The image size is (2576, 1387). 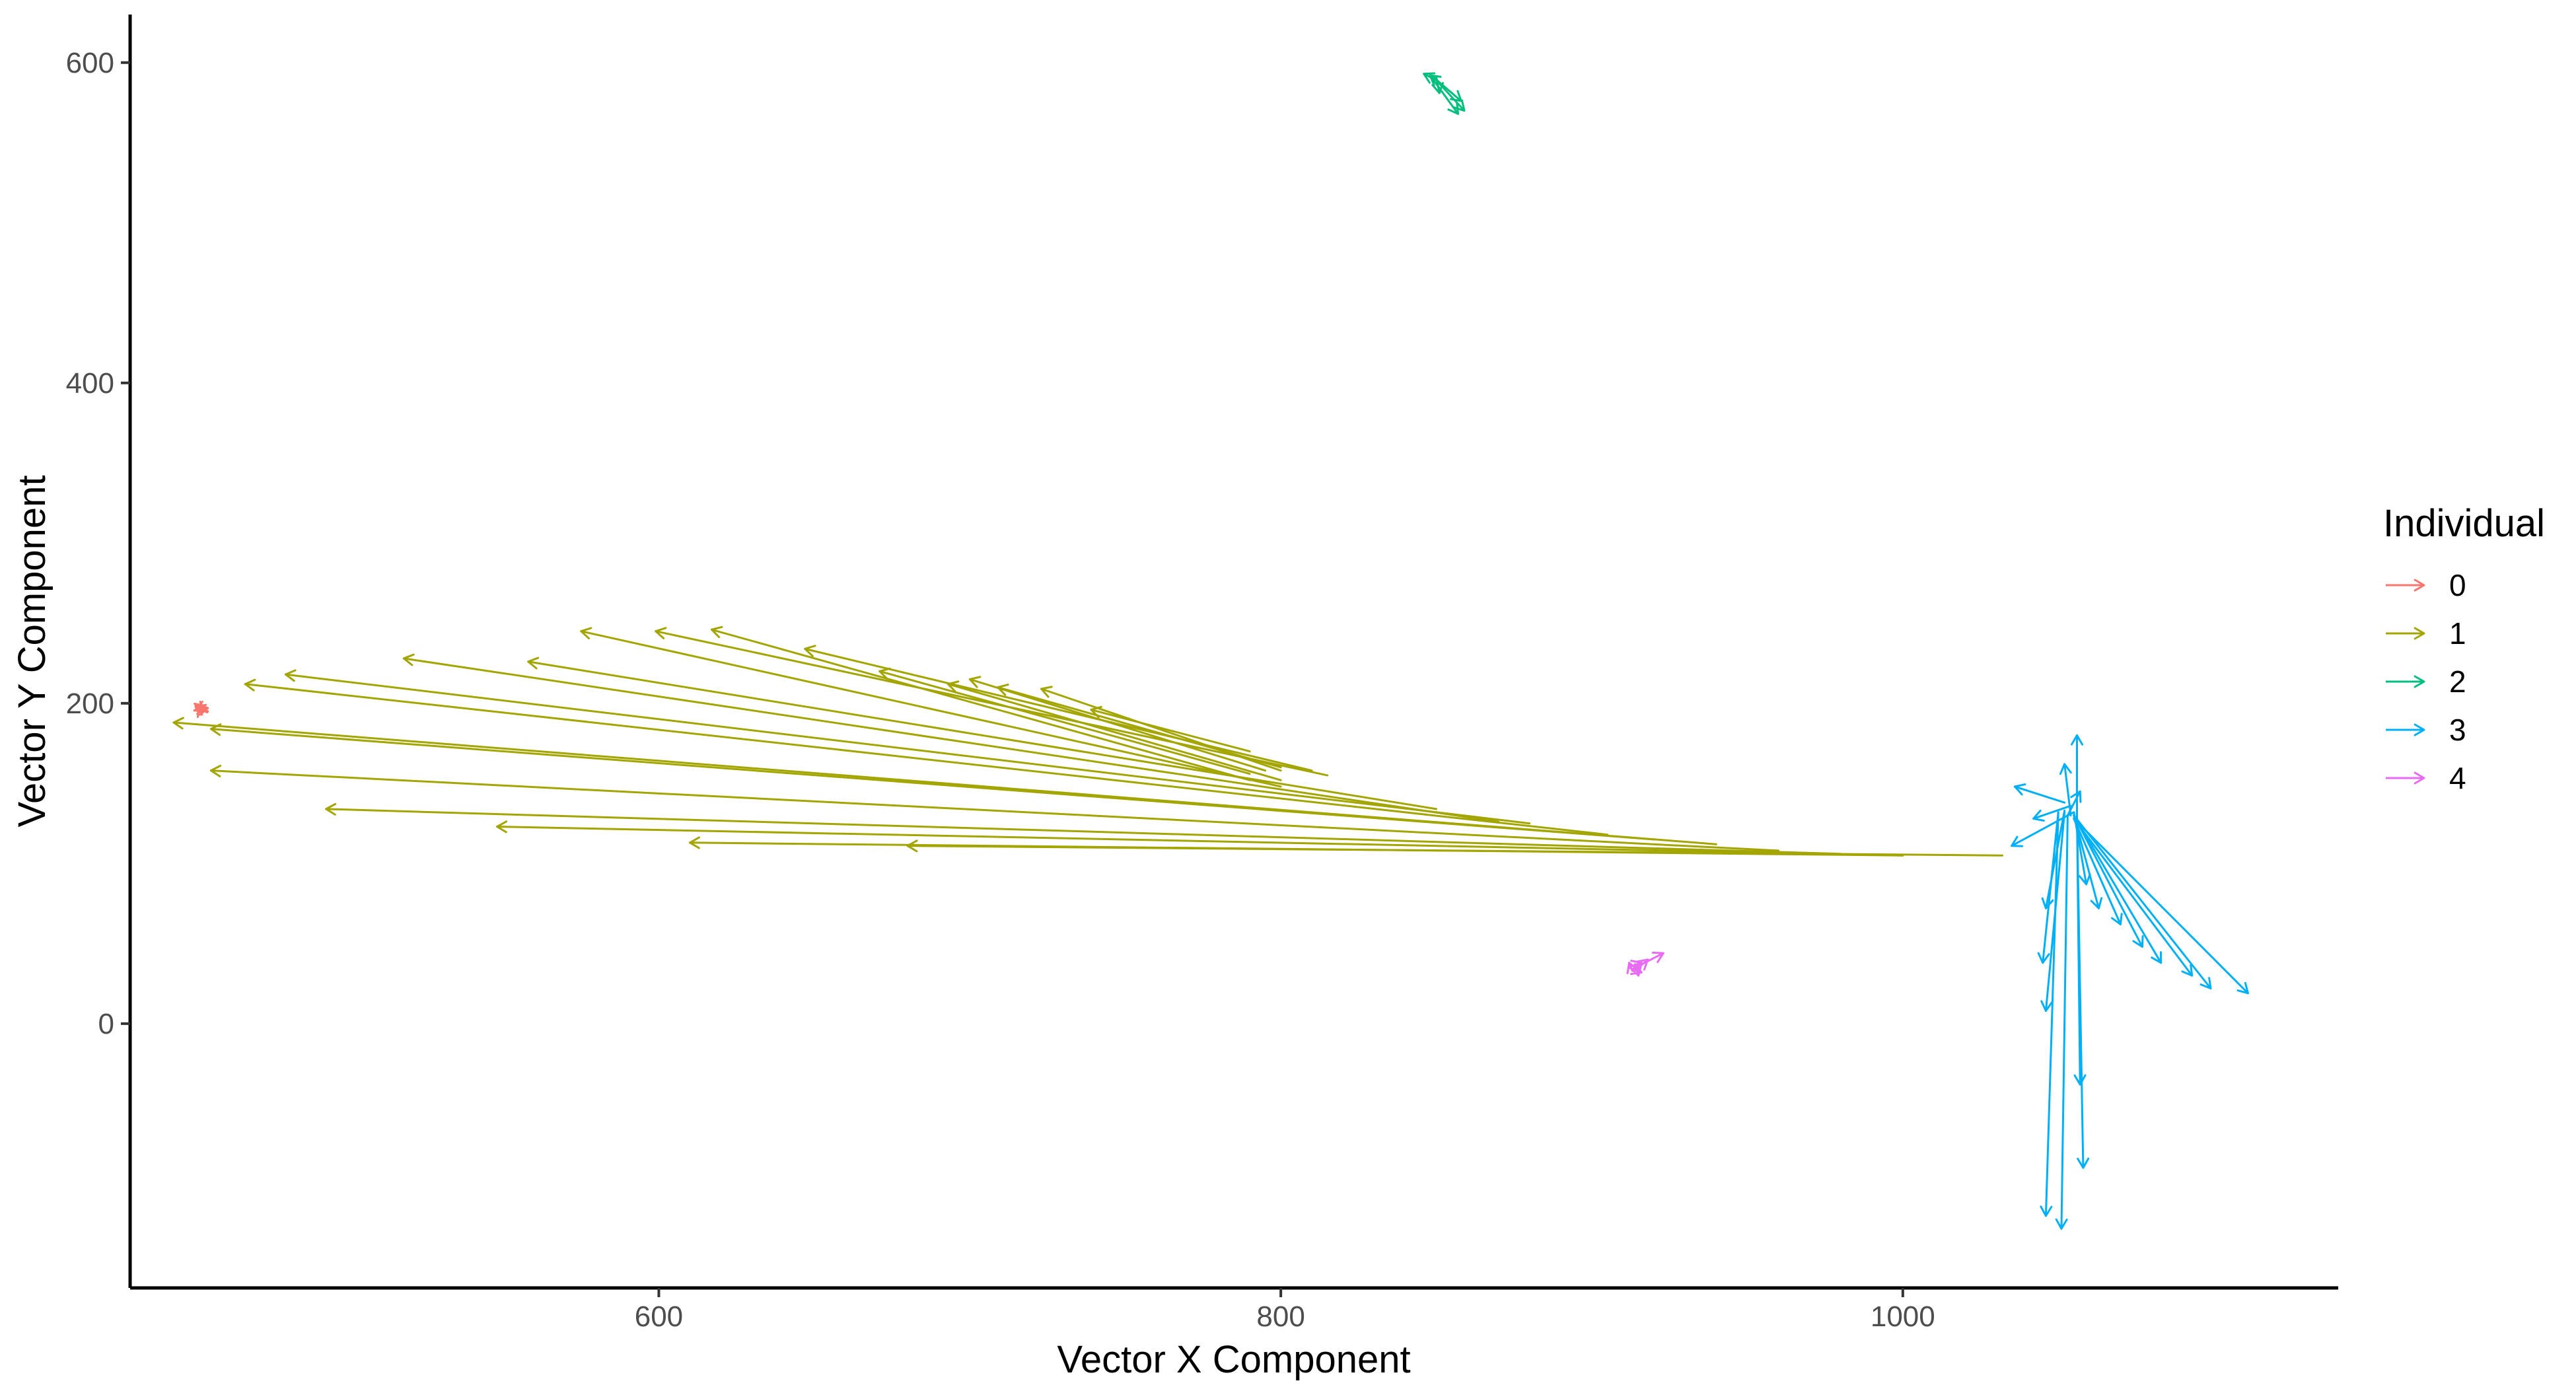 What do you see at coordinates (2457, 585) in the screenshot?
I see `legend-label: 0` at bounding box center [2457, 585].